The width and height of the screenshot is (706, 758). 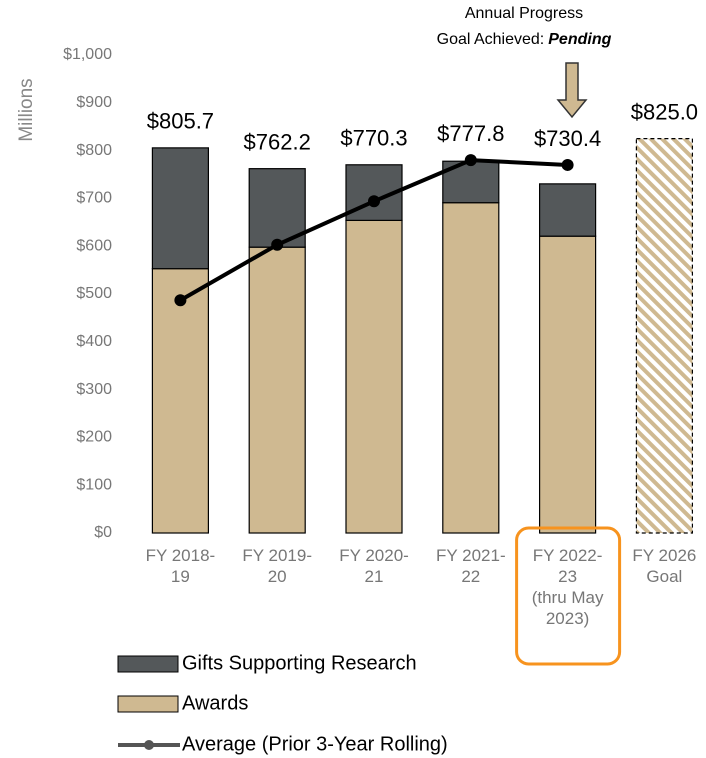 I want to click on annotation-status: Pending, so click(x=579, y=39).